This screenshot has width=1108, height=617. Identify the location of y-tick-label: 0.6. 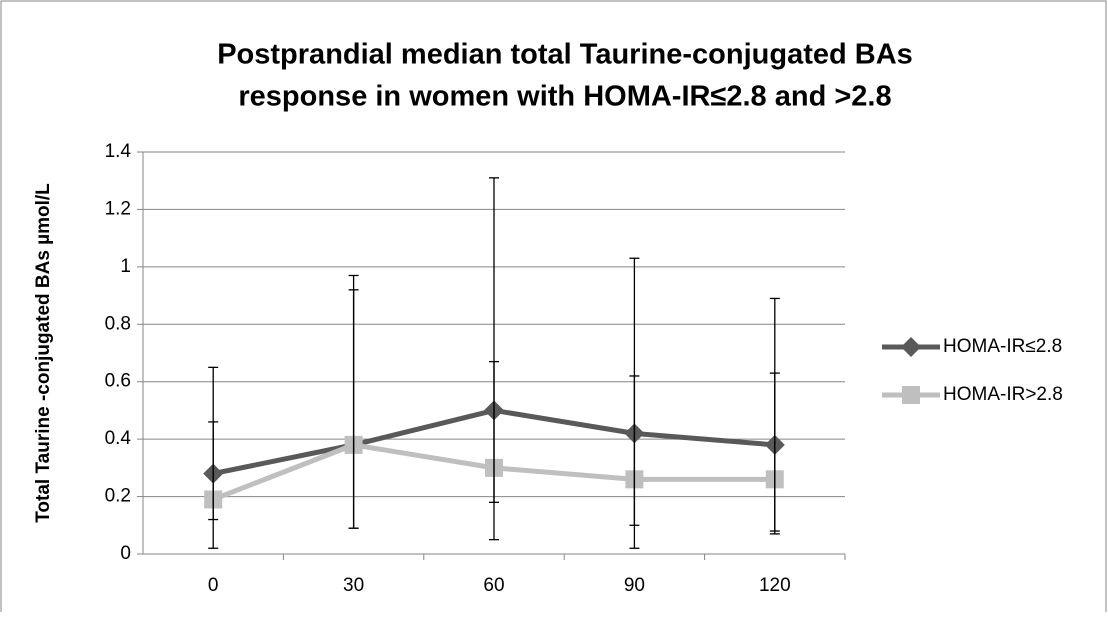
(118, 381).